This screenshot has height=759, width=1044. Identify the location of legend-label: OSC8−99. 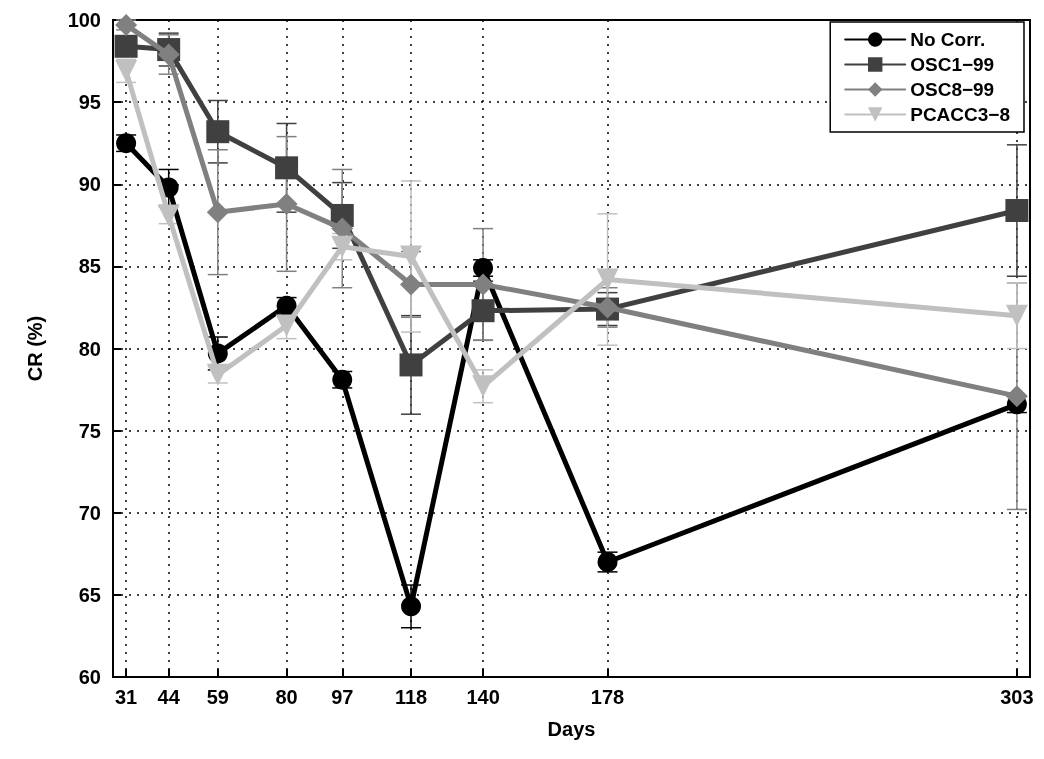
(952, 89).